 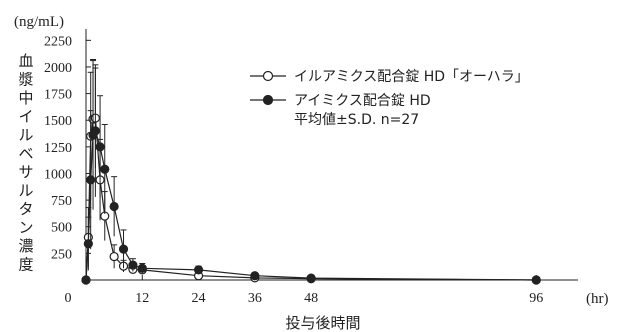 I want to click on y-tick-label: 1250, so click(x=58, y=148).